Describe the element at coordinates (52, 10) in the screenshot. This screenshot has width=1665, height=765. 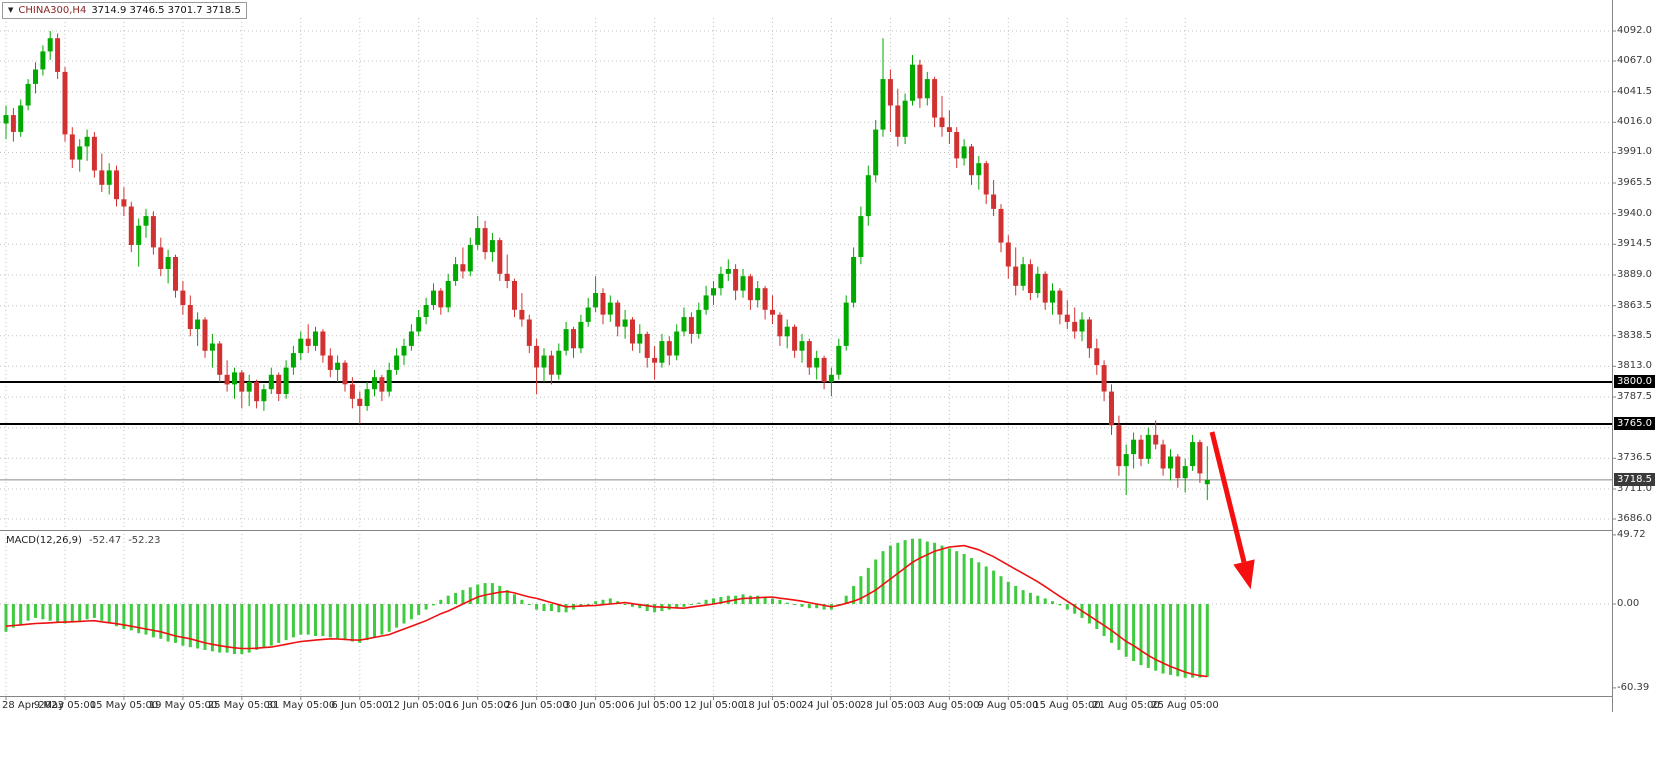
I see `symbol-title: CHINA300,H4` at that location.